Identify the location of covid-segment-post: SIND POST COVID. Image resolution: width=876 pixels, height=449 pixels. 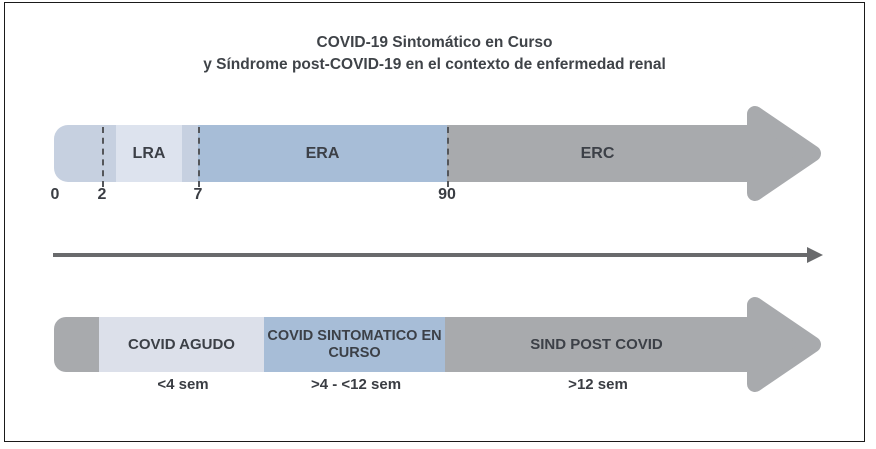
(596, 344).